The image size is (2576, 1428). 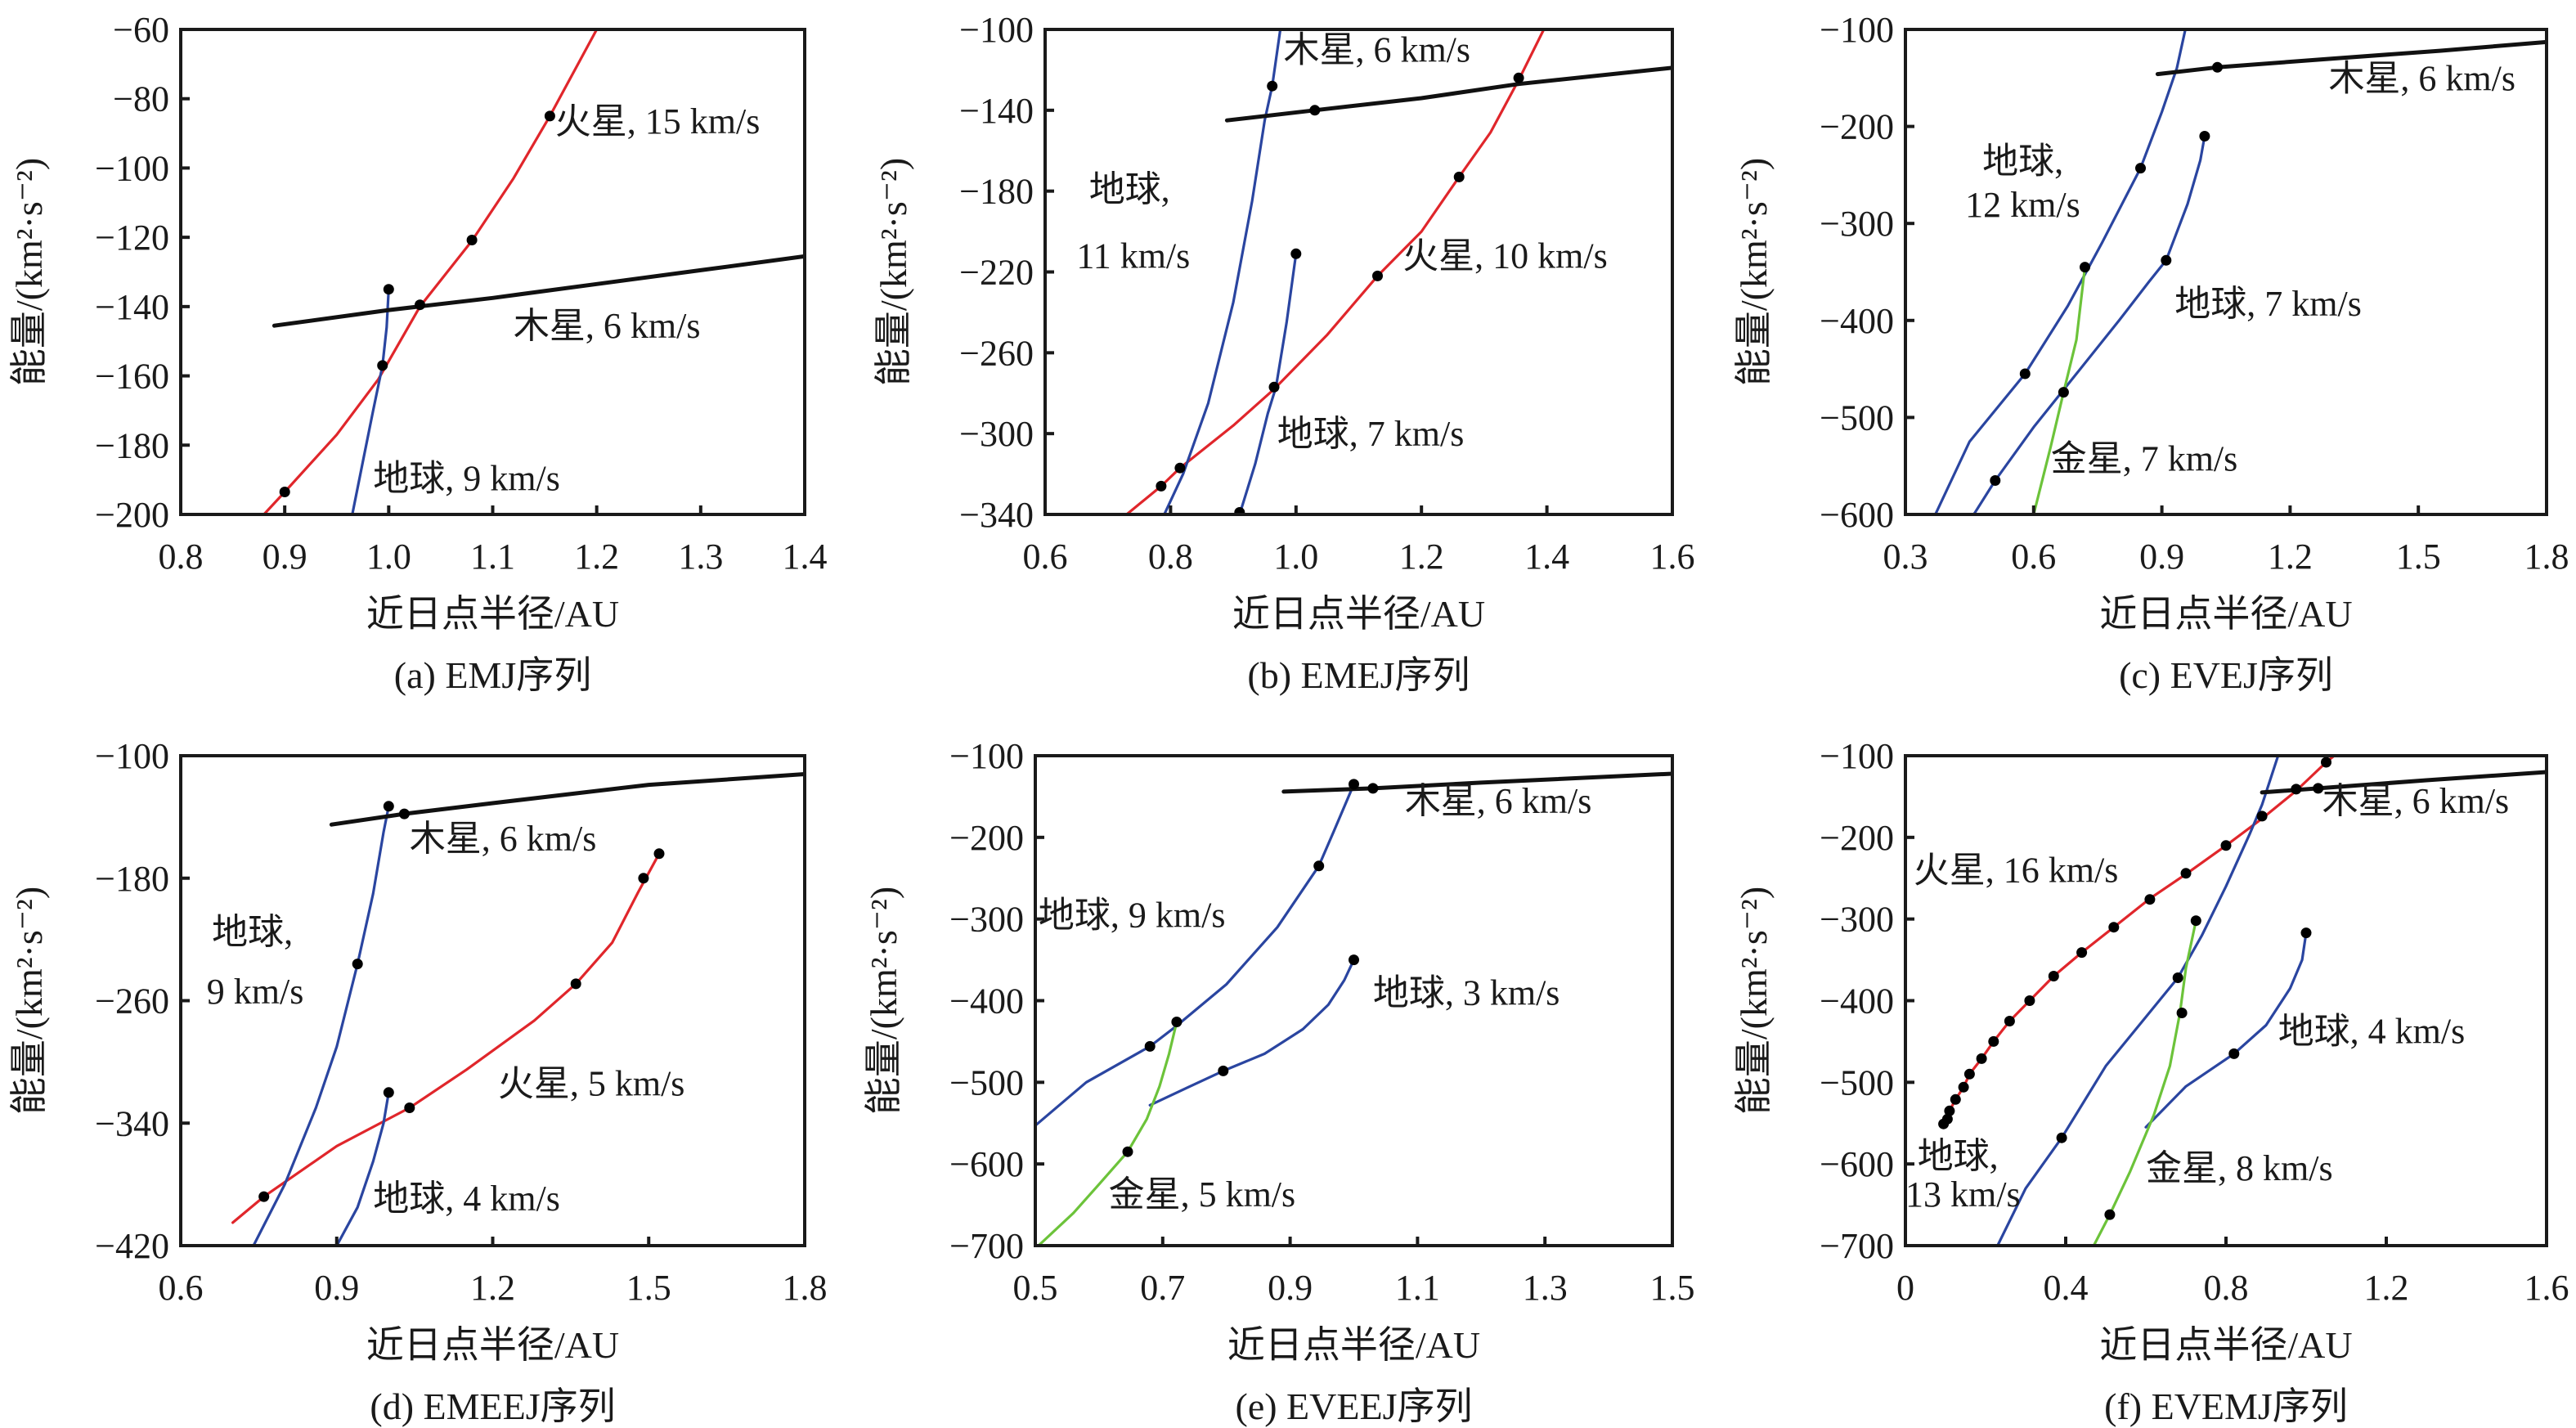 I want to click on y-tick-label: −700, so click(x=987, y=1246).